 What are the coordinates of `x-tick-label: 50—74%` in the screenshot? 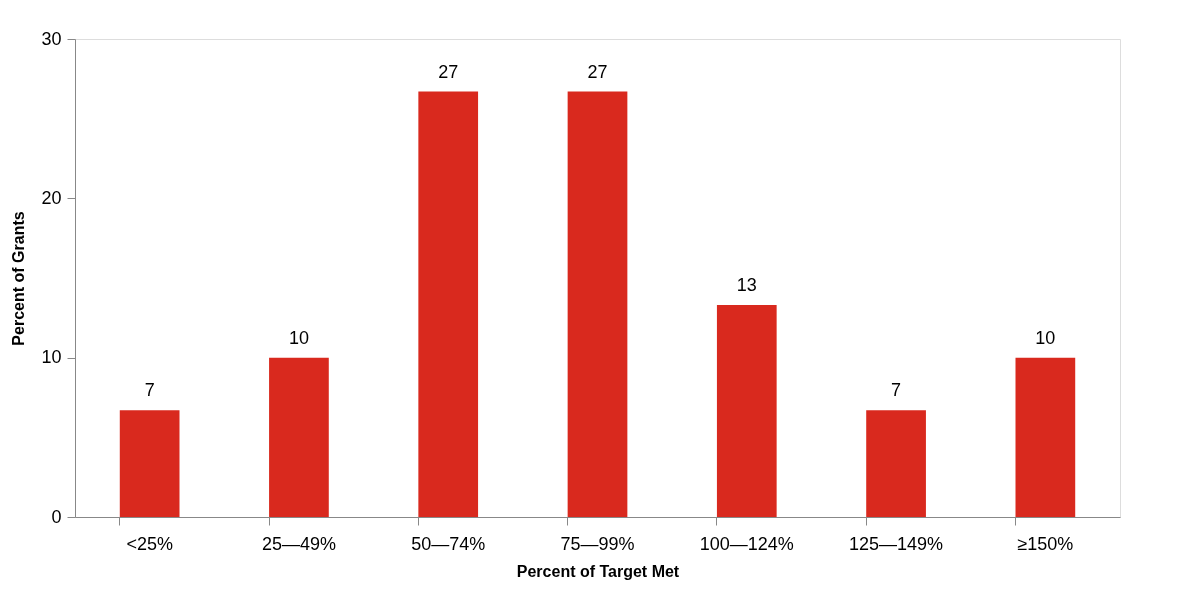 It's located at (448, 543).